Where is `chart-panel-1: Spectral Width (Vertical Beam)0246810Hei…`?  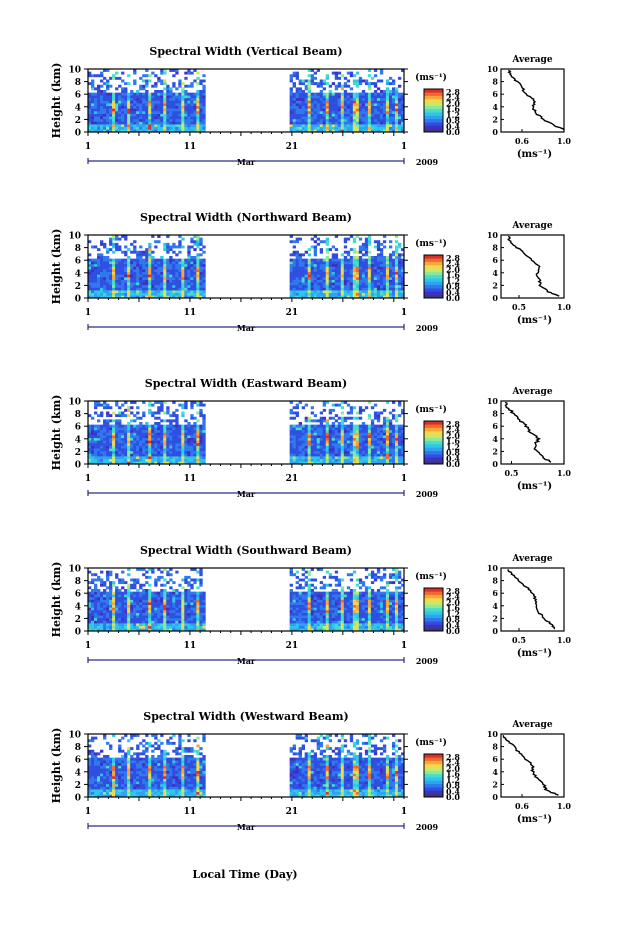
chart-panel-1: Spectral Width (Vertical Beam)0246810Hei… is located at coordinates (310, 106).